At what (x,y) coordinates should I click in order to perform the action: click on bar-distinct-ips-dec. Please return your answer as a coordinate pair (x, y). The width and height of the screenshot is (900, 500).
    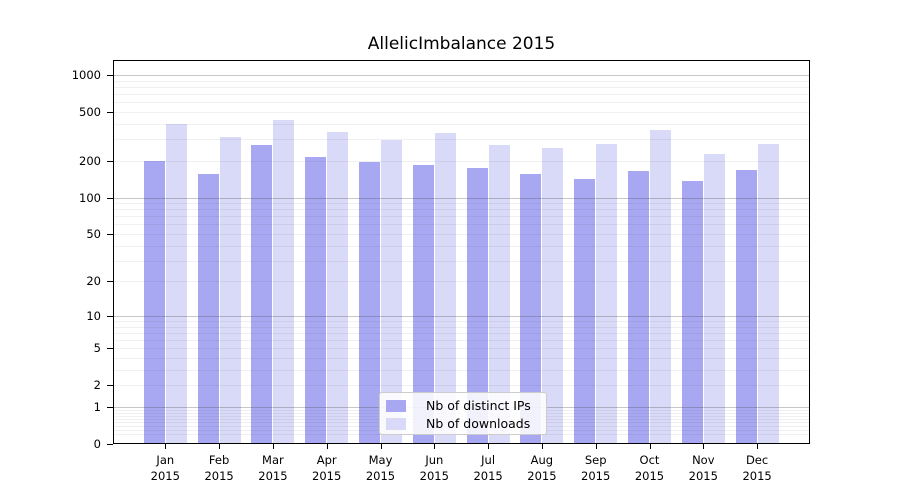
    Looking at the image, I should click on (746, 306).